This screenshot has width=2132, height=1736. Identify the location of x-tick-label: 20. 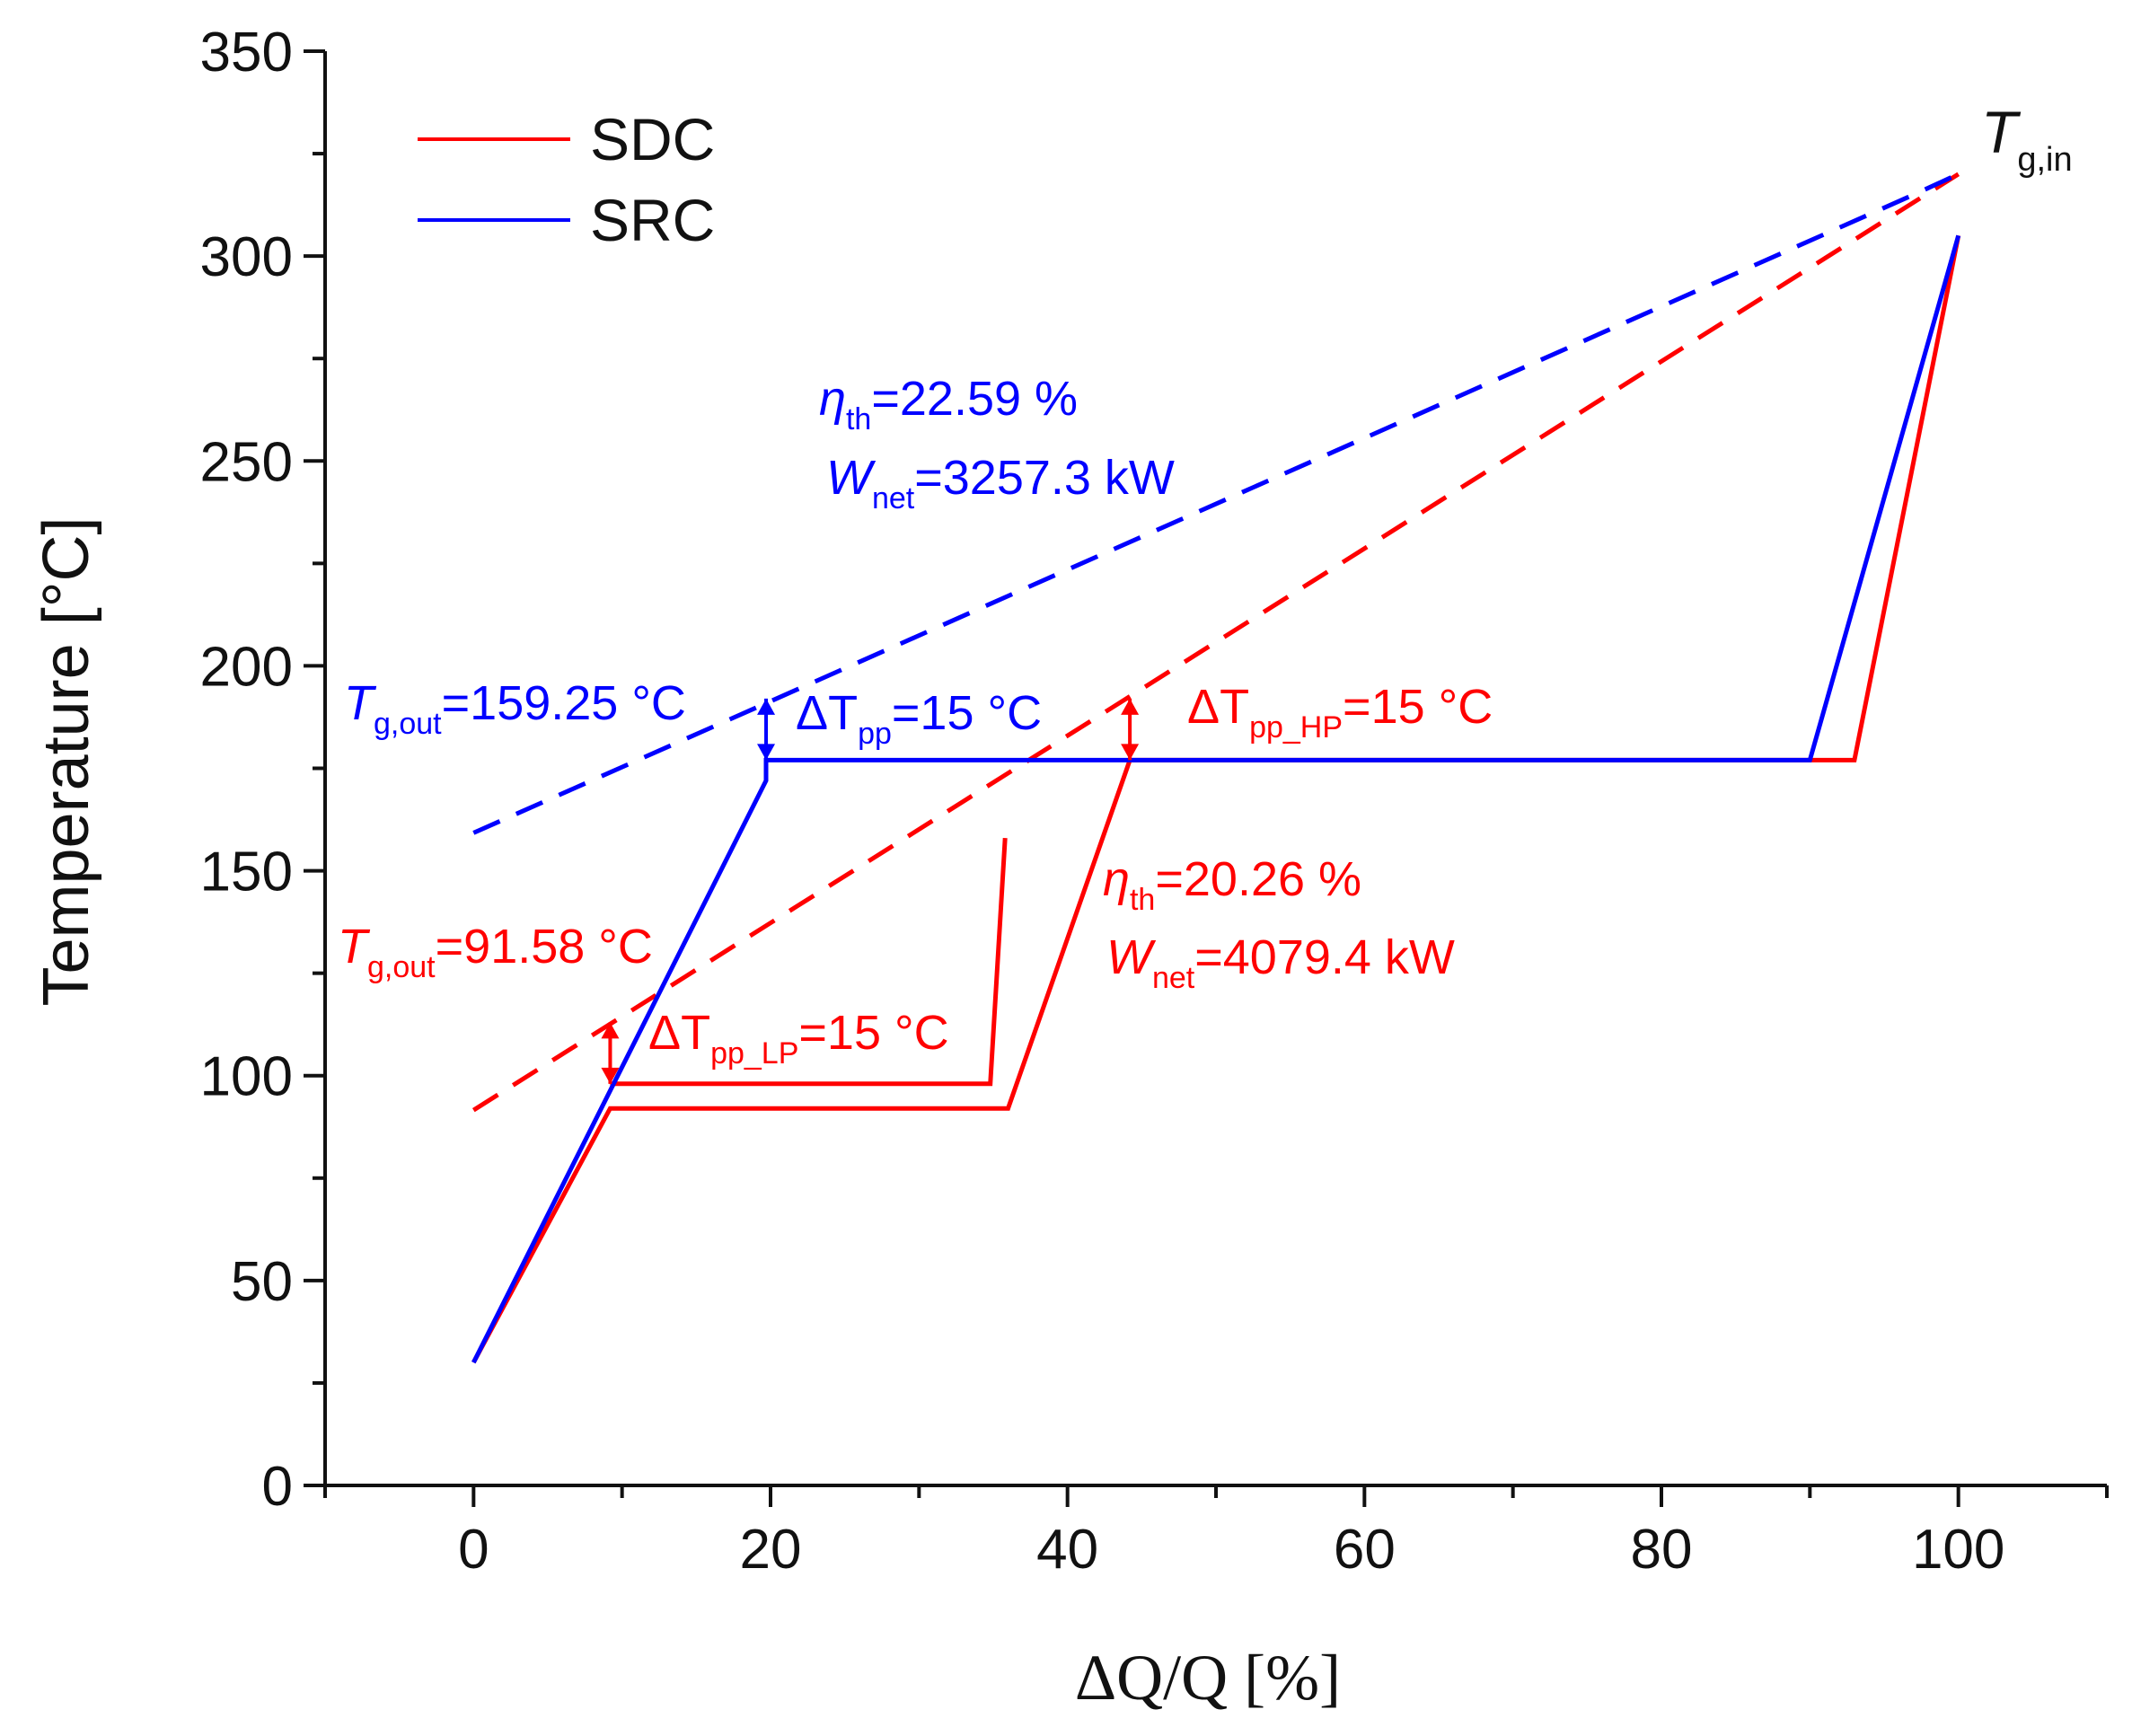
(771, 1550).